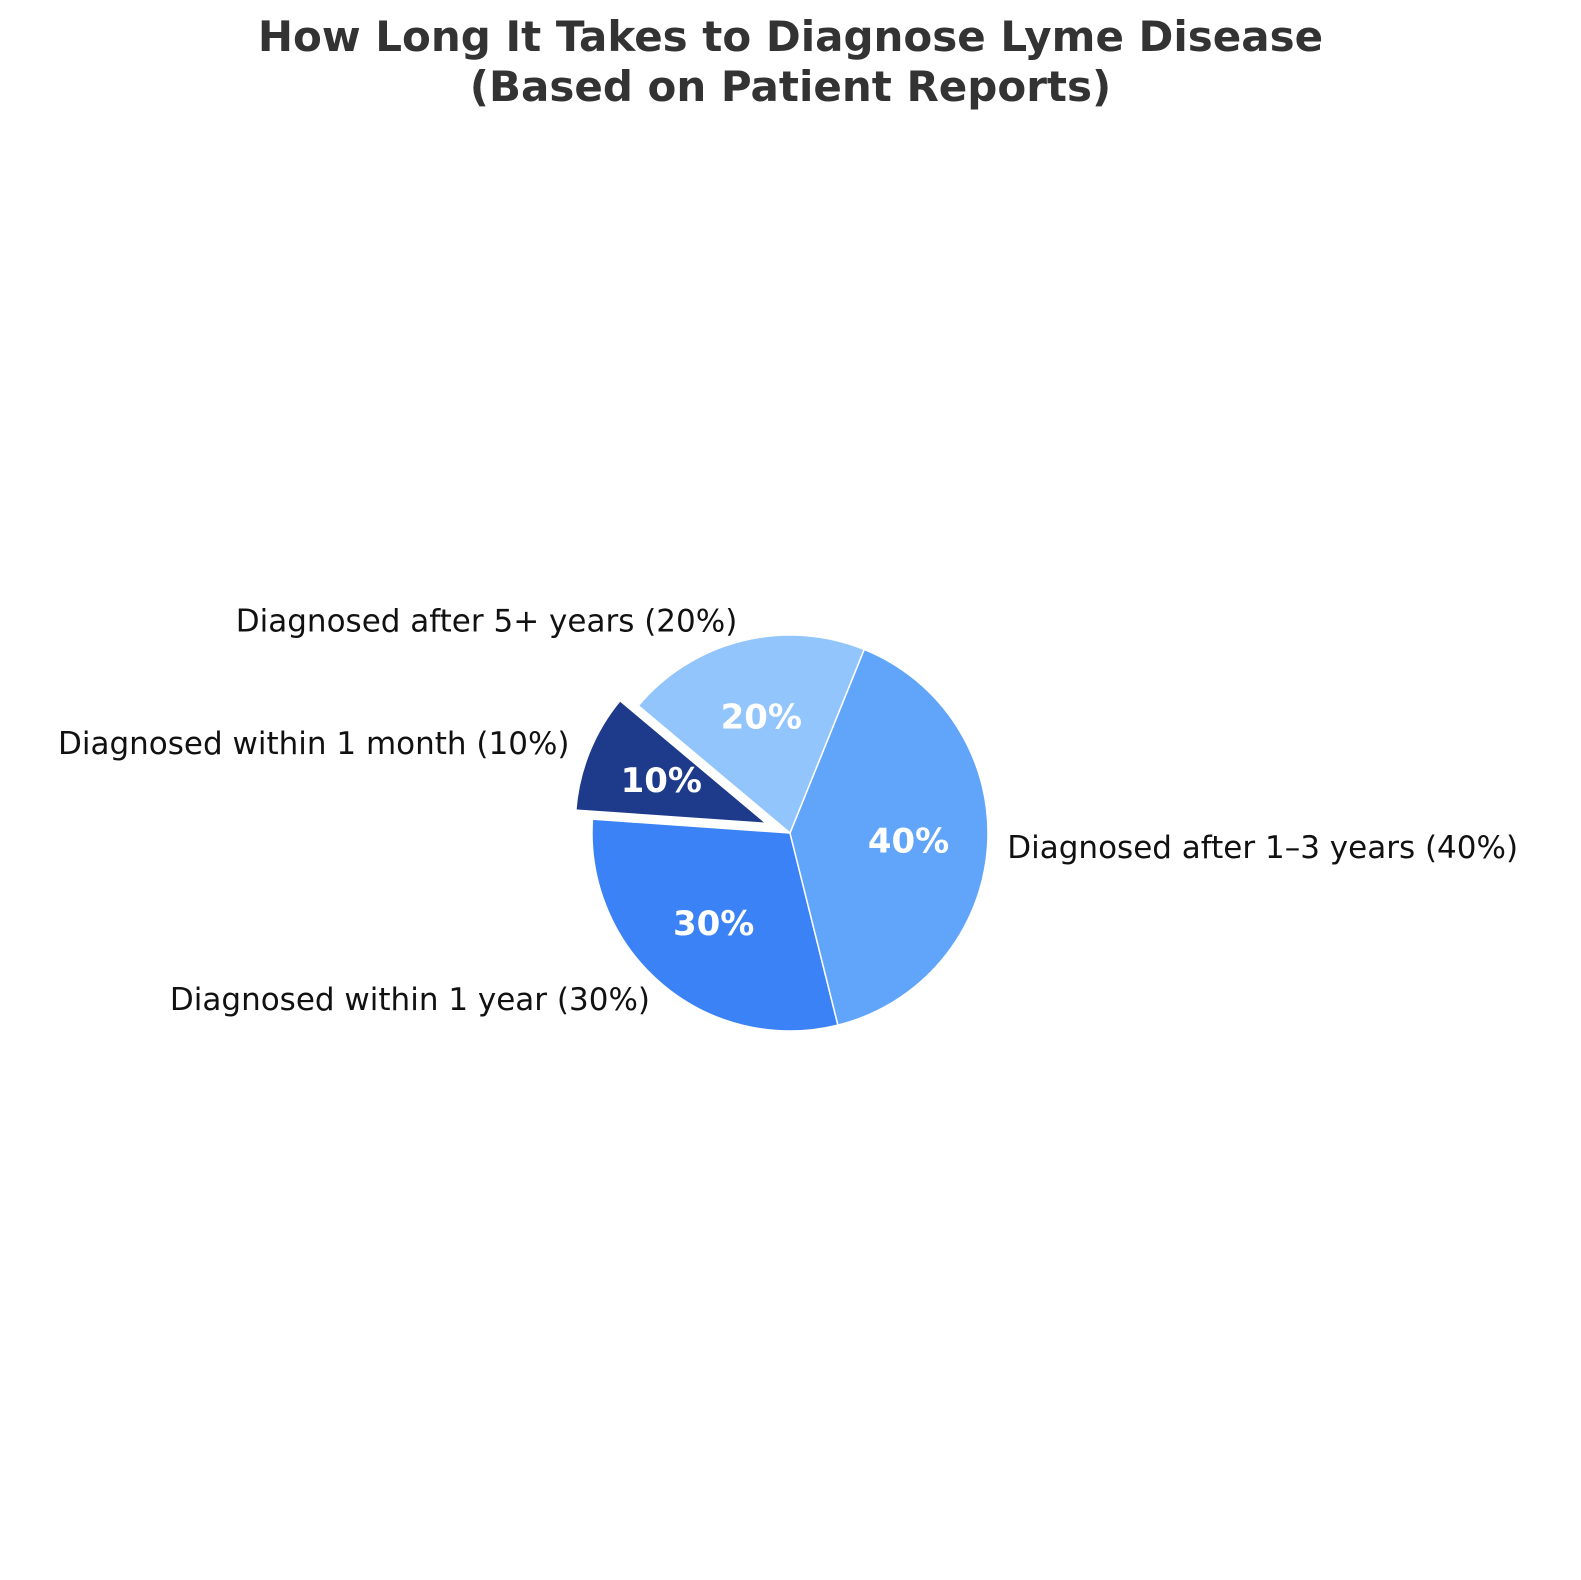 Image resolution: width=1581 pixels, height=1580 pixels. I want to click on pie-slice-label-4: Diagnosed after 5+ years (20%), so click(487, 622).